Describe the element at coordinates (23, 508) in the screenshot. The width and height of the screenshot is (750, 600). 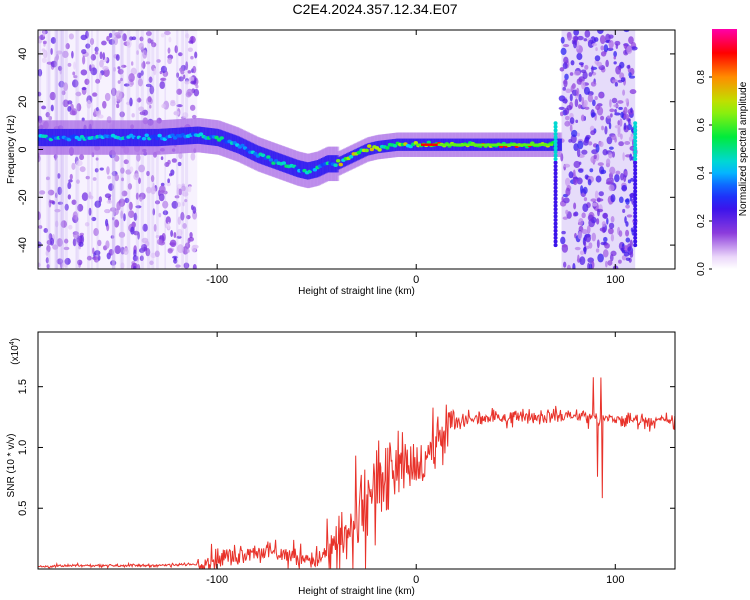
I see `y-tick-label: 0.5` at that location.